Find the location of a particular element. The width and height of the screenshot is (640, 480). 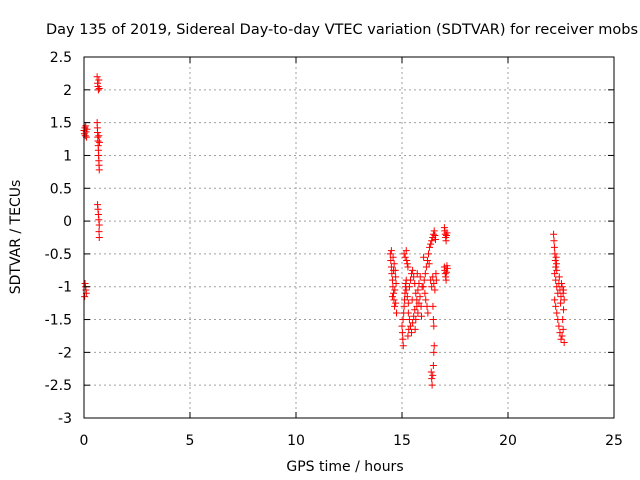

y-tick-labels: 2.5 2 1.5 1 0.5 0 -0.5 -1 -1.5 -2 -2.5 -3 is located at coordinates (58, 238).